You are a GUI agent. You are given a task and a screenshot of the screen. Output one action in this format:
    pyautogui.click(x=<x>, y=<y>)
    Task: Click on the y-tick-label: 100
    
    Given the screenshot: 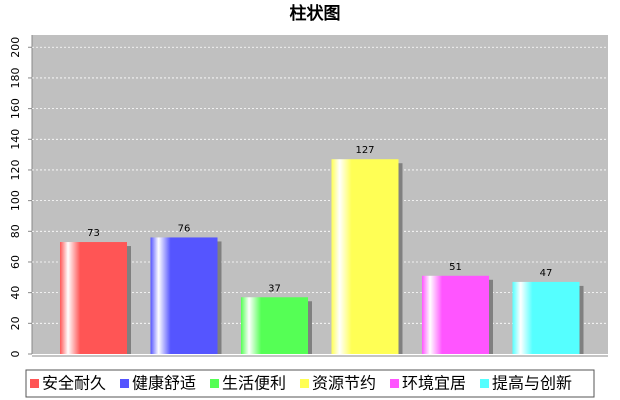 What is the action you would take?
    pyautogui.click(x=15, y=200)
    